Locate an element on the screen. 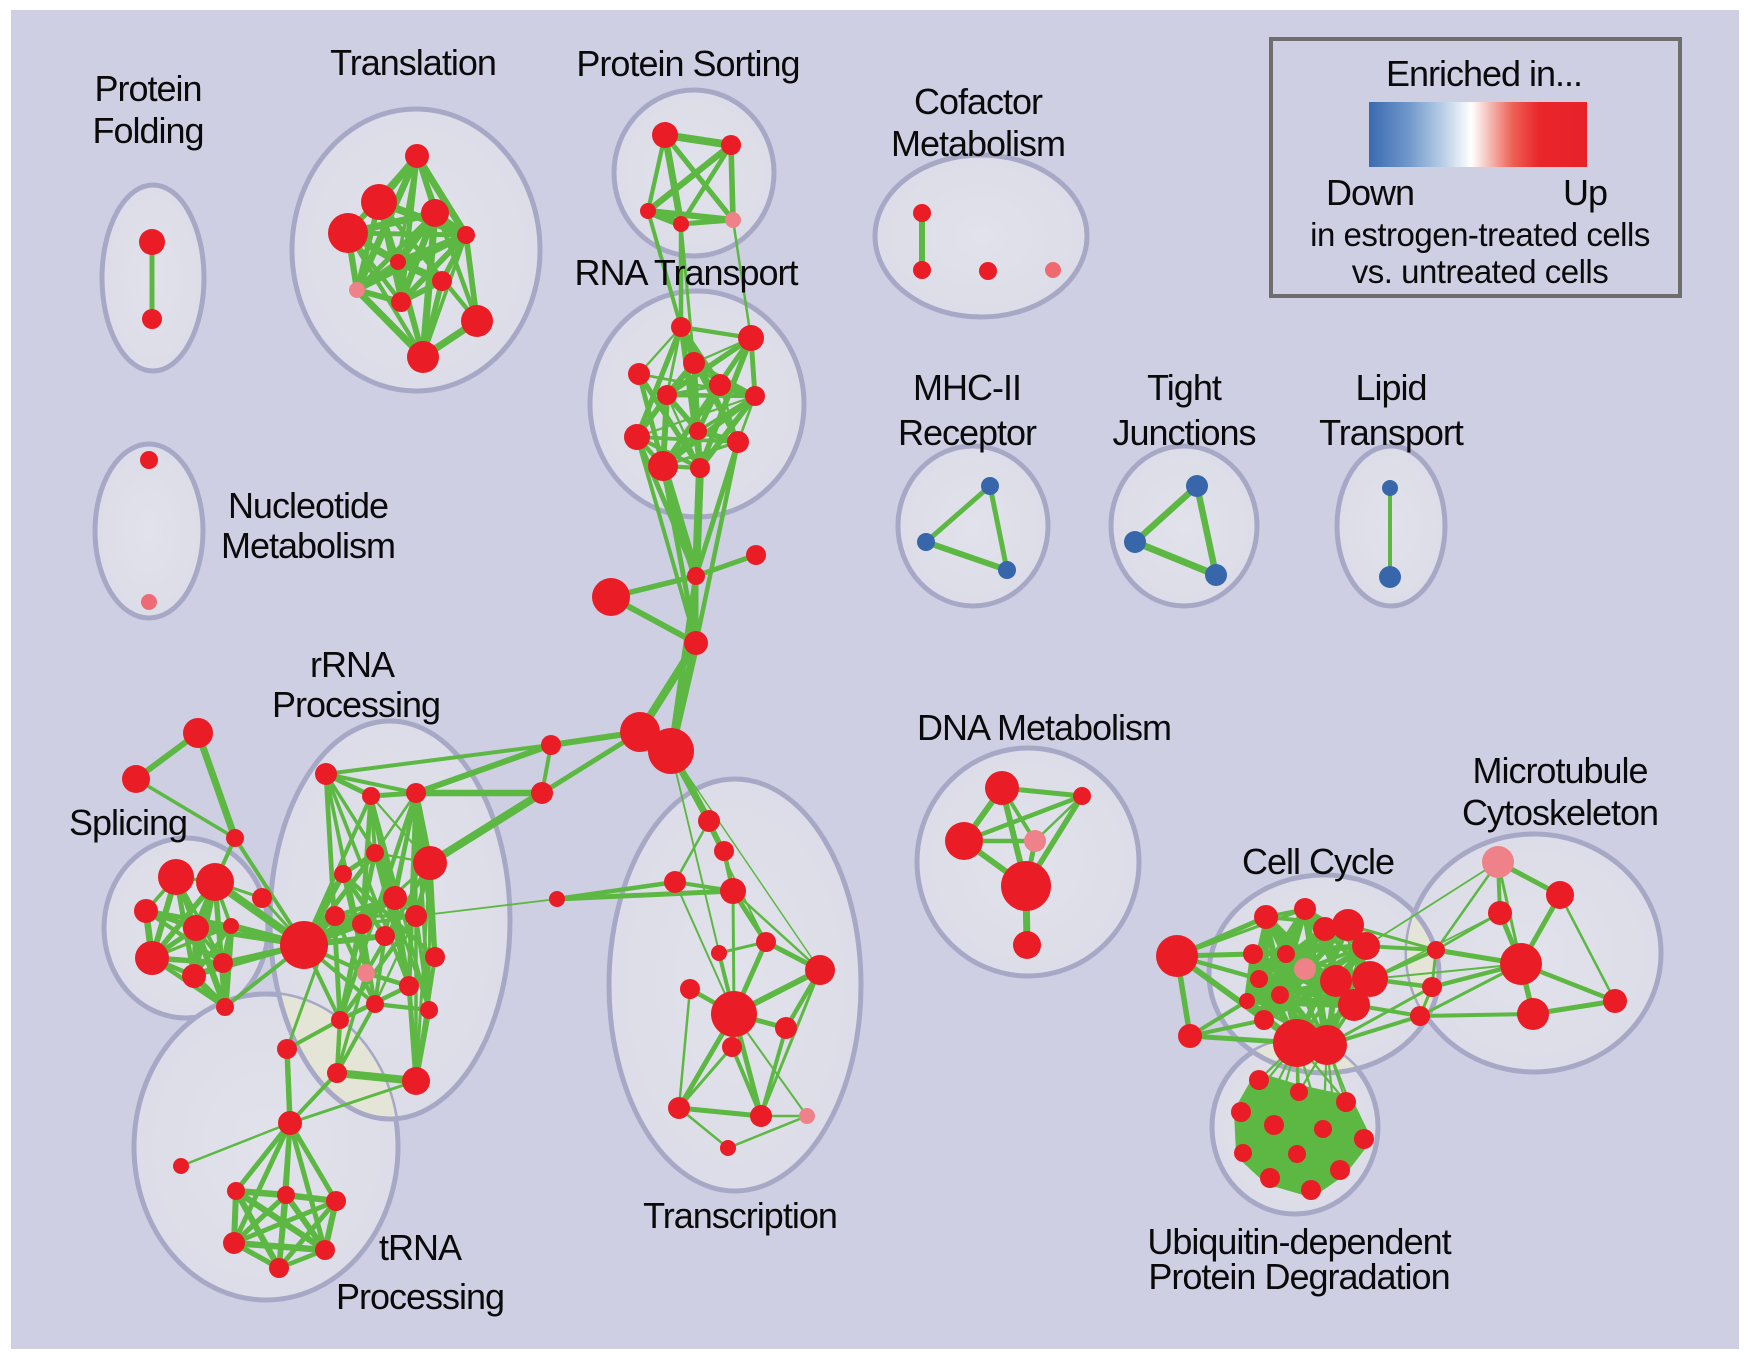 Image resolution: width=1750 pixels, height=1360 pixels. svg-text: Protein is located at coordinates (147, 88).